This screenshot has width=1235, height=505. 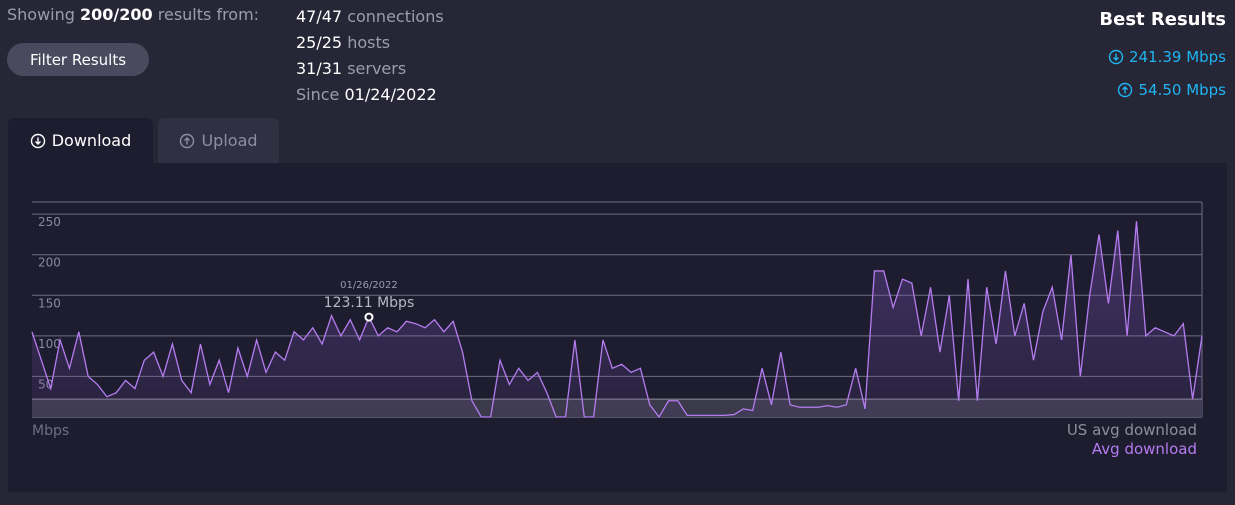 What do you see at coordinates (369, 285) in the screenshot?
I see `annotation-date: 01/26/2022` at bounding box center [369, 285].